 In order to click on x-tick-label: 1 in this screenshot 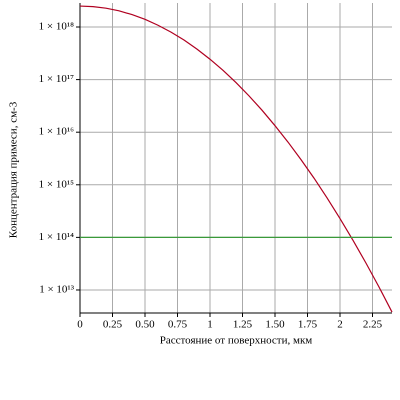, I will do `click(210, 325)`.